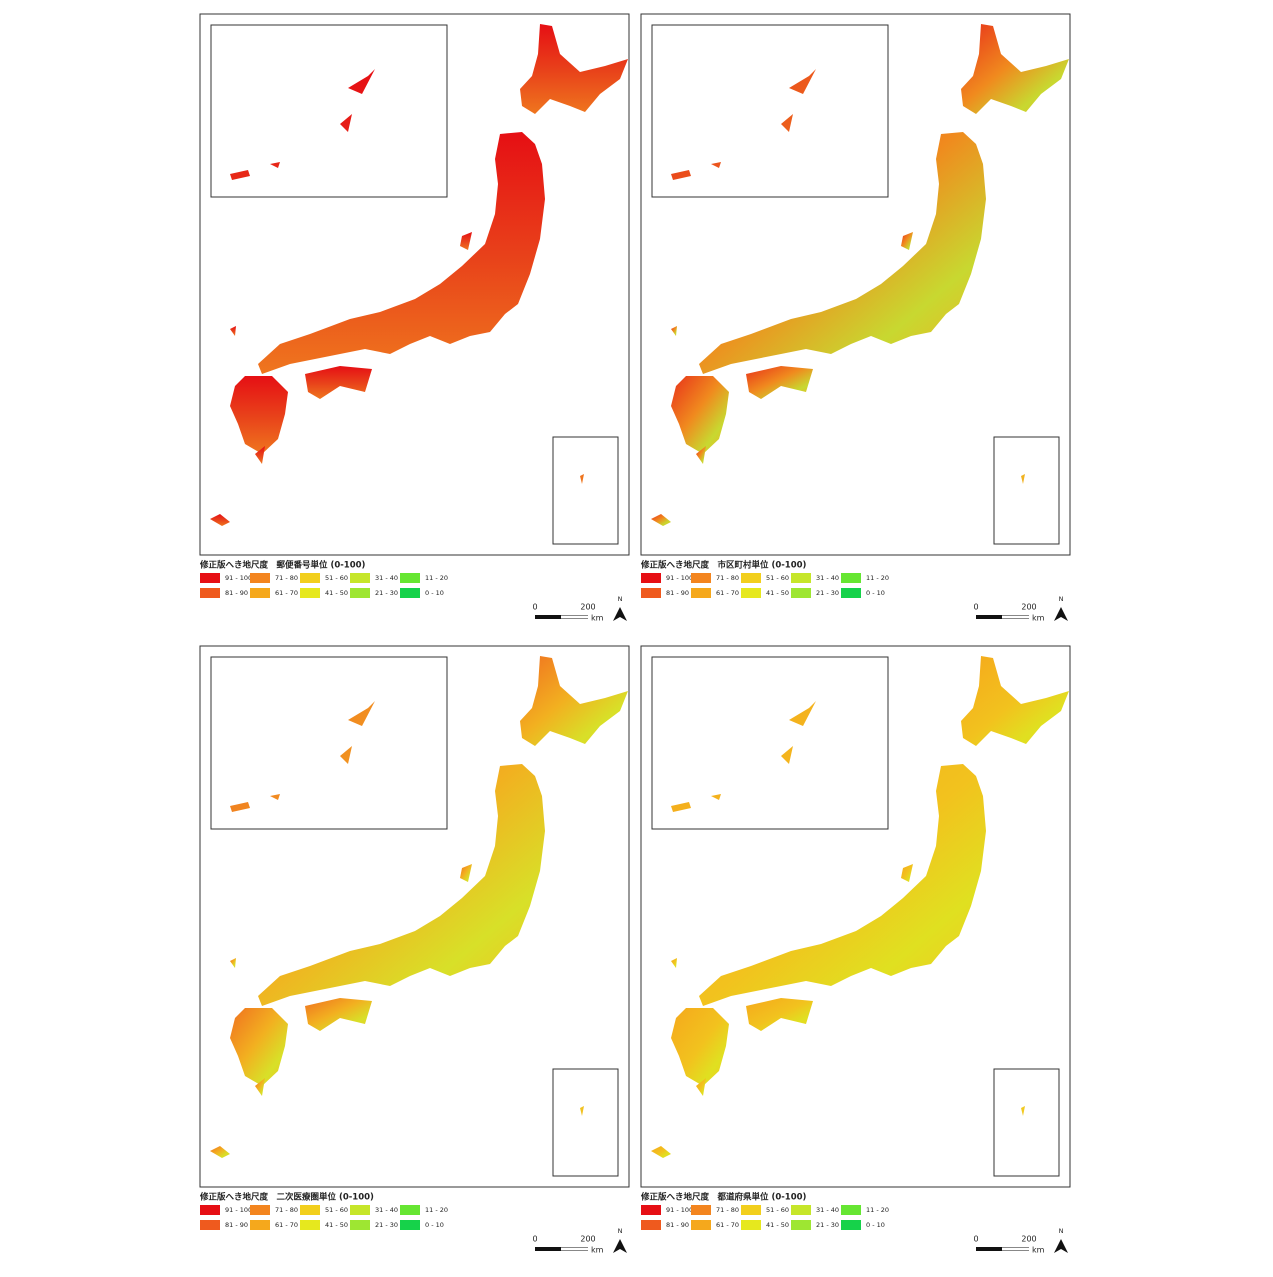 This screenshot has height=1277, width=1273. Describe the element at coordinates (286, 1197) in the screenshot. I see `map-title: 修正版へき地尺度 二次医療圏単位 (0-100)` at that location.